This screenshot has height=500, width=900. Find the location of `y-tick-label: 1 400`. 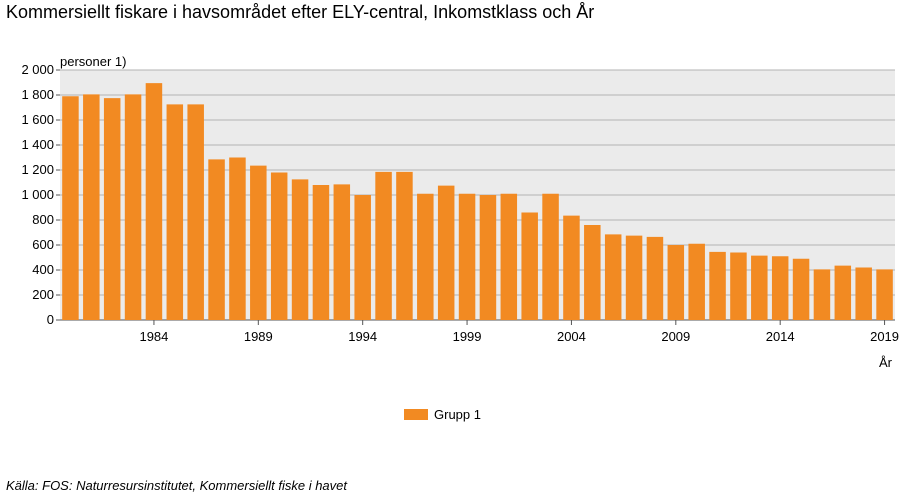

y-tick-label: 1 400 is located at coordinates (37, 144).